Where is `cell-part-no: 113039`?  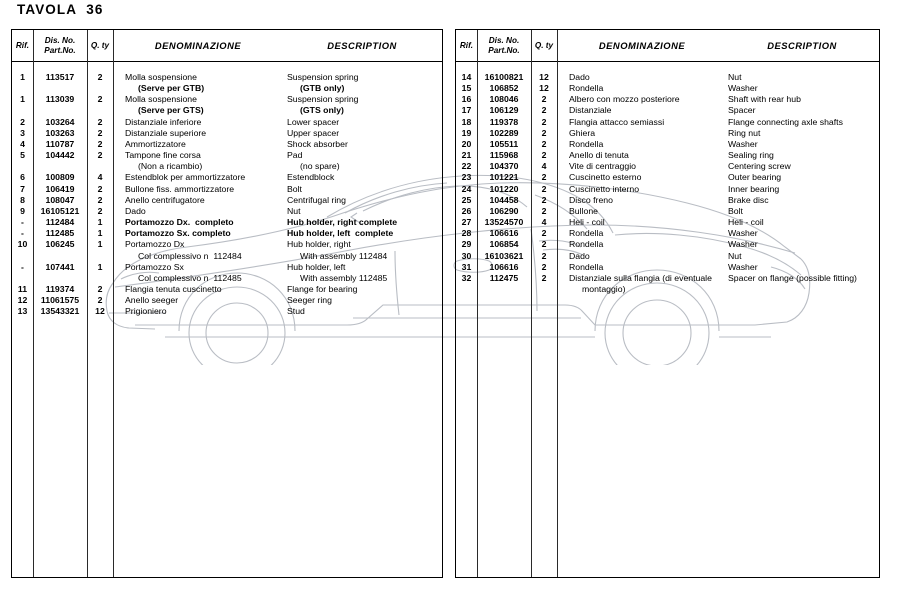
cell-part-no: 113039 is located at coordinates (60, 99).